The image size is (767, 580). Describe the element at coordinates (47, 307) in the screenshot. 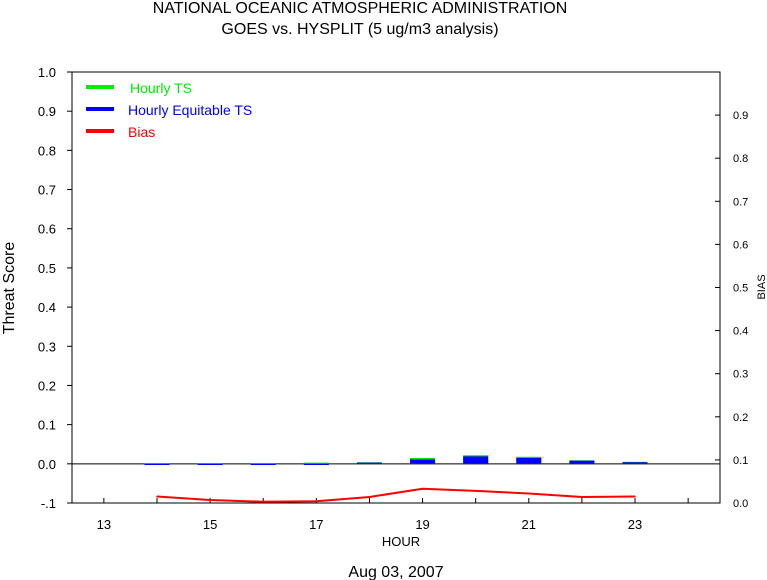

I see `y-tick-label: 0.4` at that location.